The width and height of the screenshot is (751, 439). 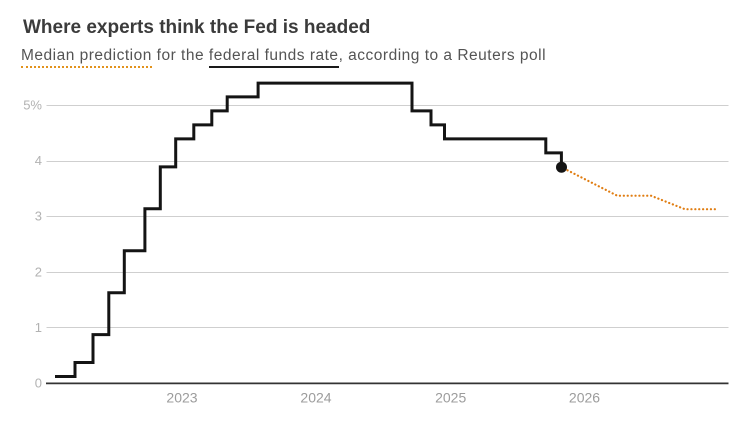 What do you see at coordinates (38, 327) in the screenshot?
I see `svg-text: 1` at bounding box center [38, 327].